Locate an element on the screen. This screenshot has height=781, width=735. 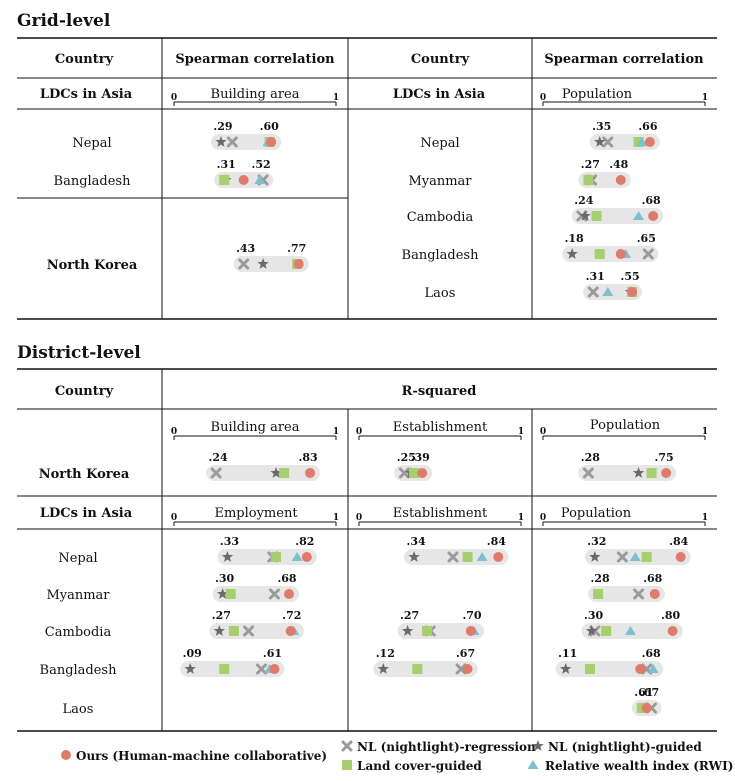
legend-rwi-marker is located at coordinates (533, 764).